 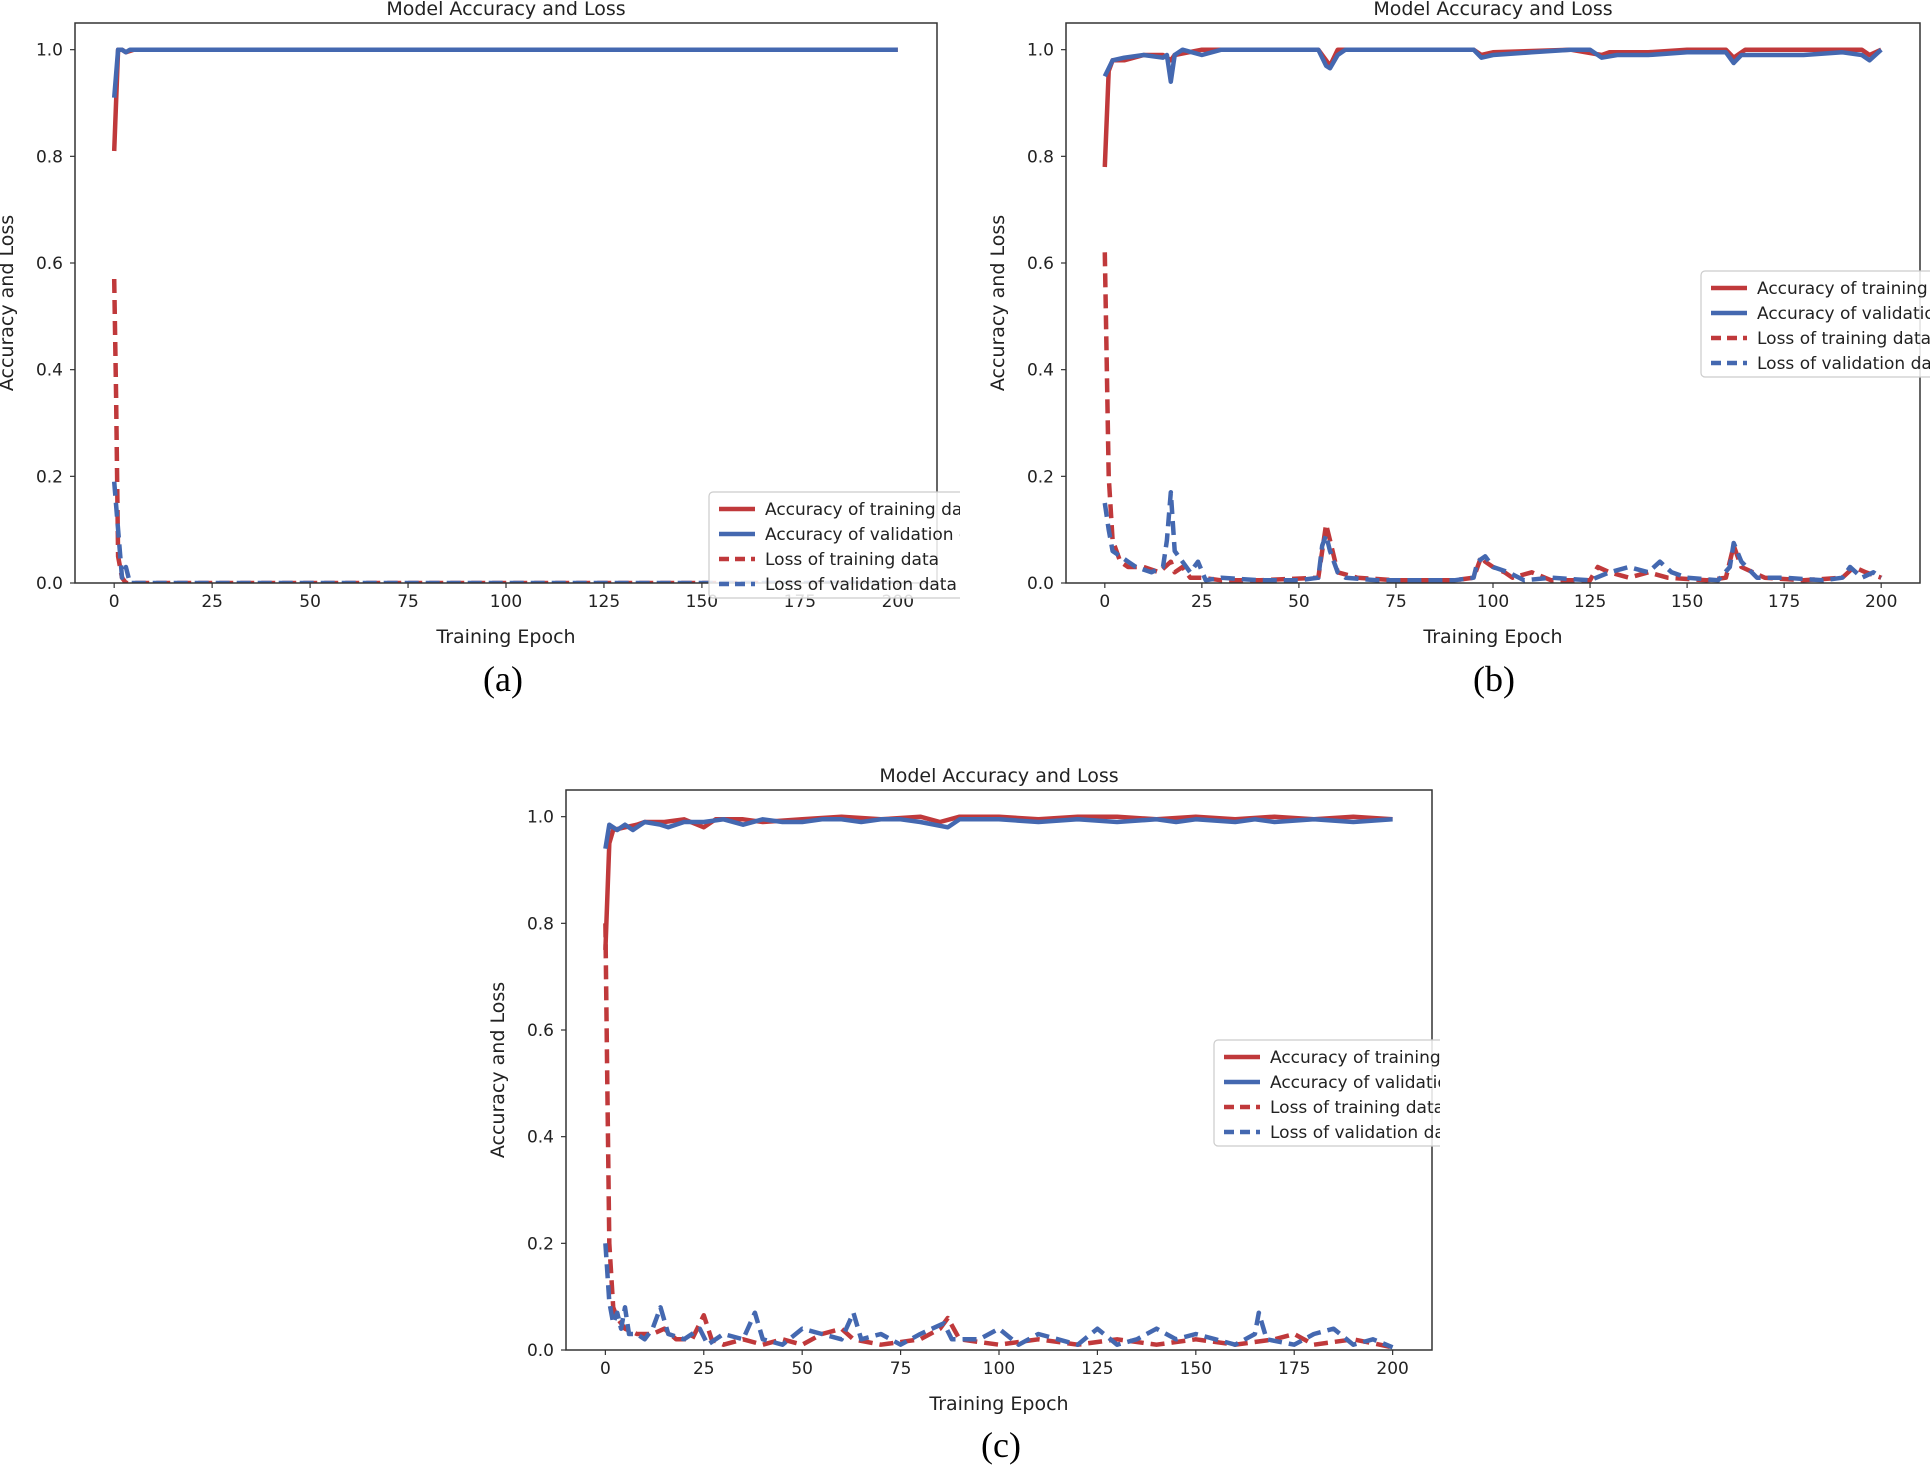 What do you see at coordinates (503, 679) in the screenshot?
I see `panel-caption-a: (a)` at bounding box center [503, 679].